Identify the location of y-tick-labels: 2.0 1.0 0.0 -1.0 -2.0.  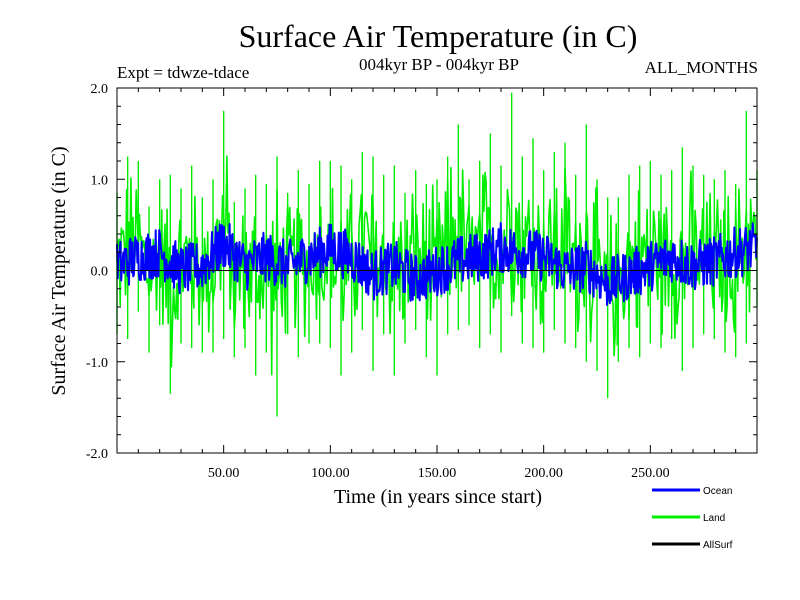
(97, 272).